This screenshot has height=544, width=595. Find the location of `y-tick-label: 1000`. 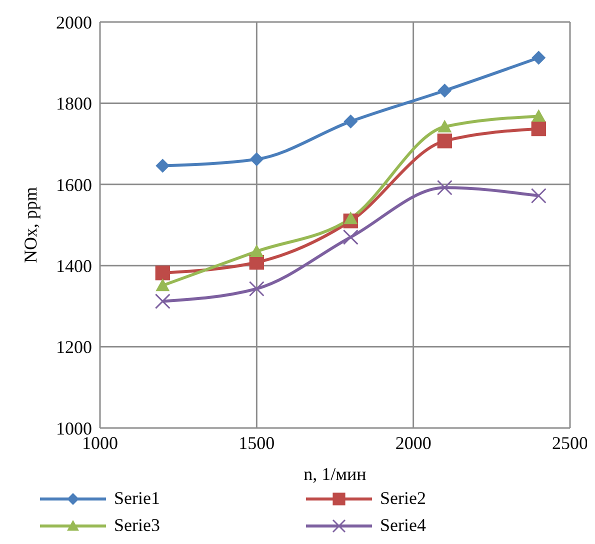

y-tick-label: 1000 is located at coordinates (74, 428).